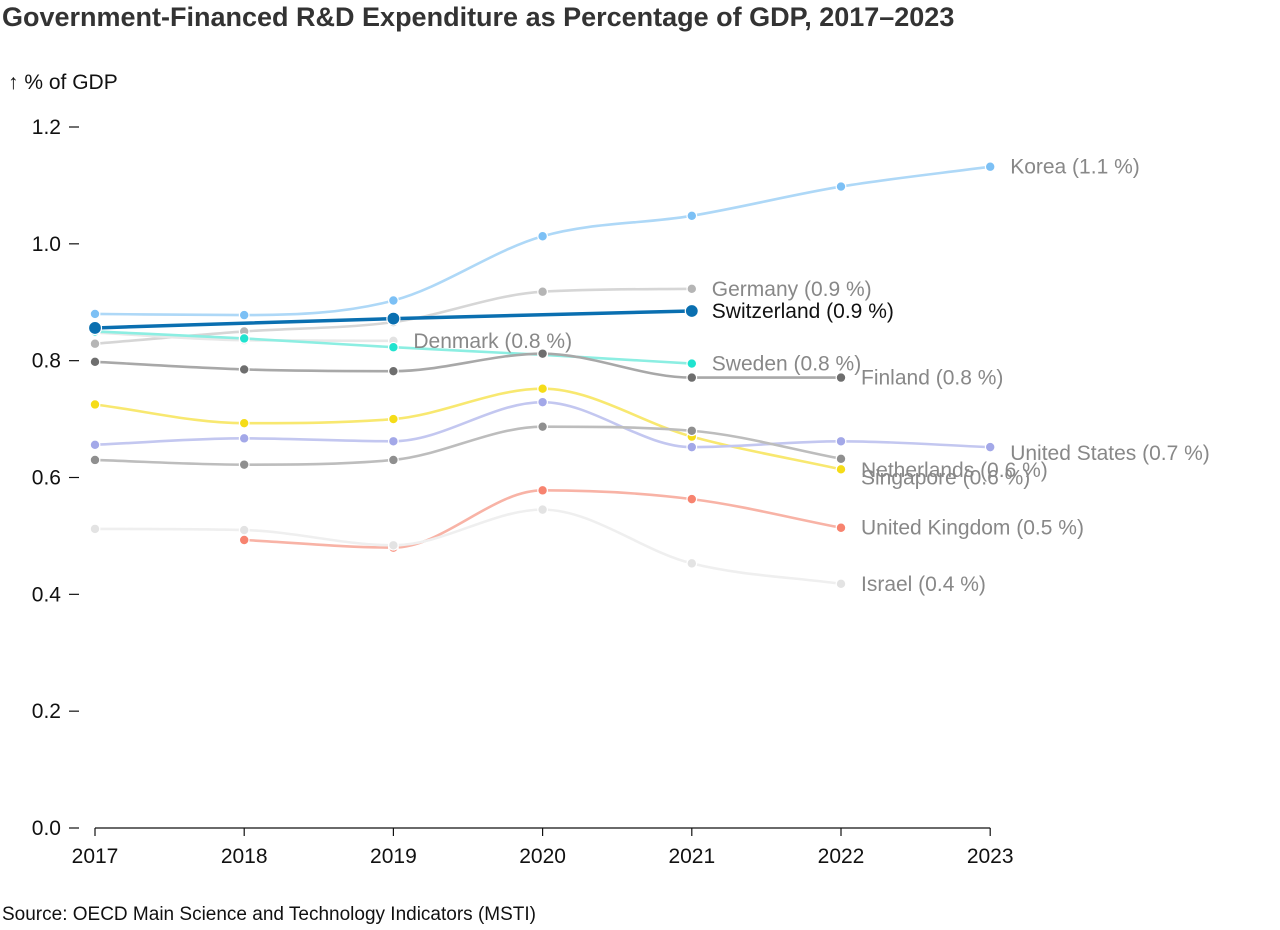 Image resolution: width=1280 pixels, height=930 pixels. Describe the element at coordinates (972, 528) in the screenshot. I see `series-label-united-kingdom: United Kingdom (0.5 %)` at that location.